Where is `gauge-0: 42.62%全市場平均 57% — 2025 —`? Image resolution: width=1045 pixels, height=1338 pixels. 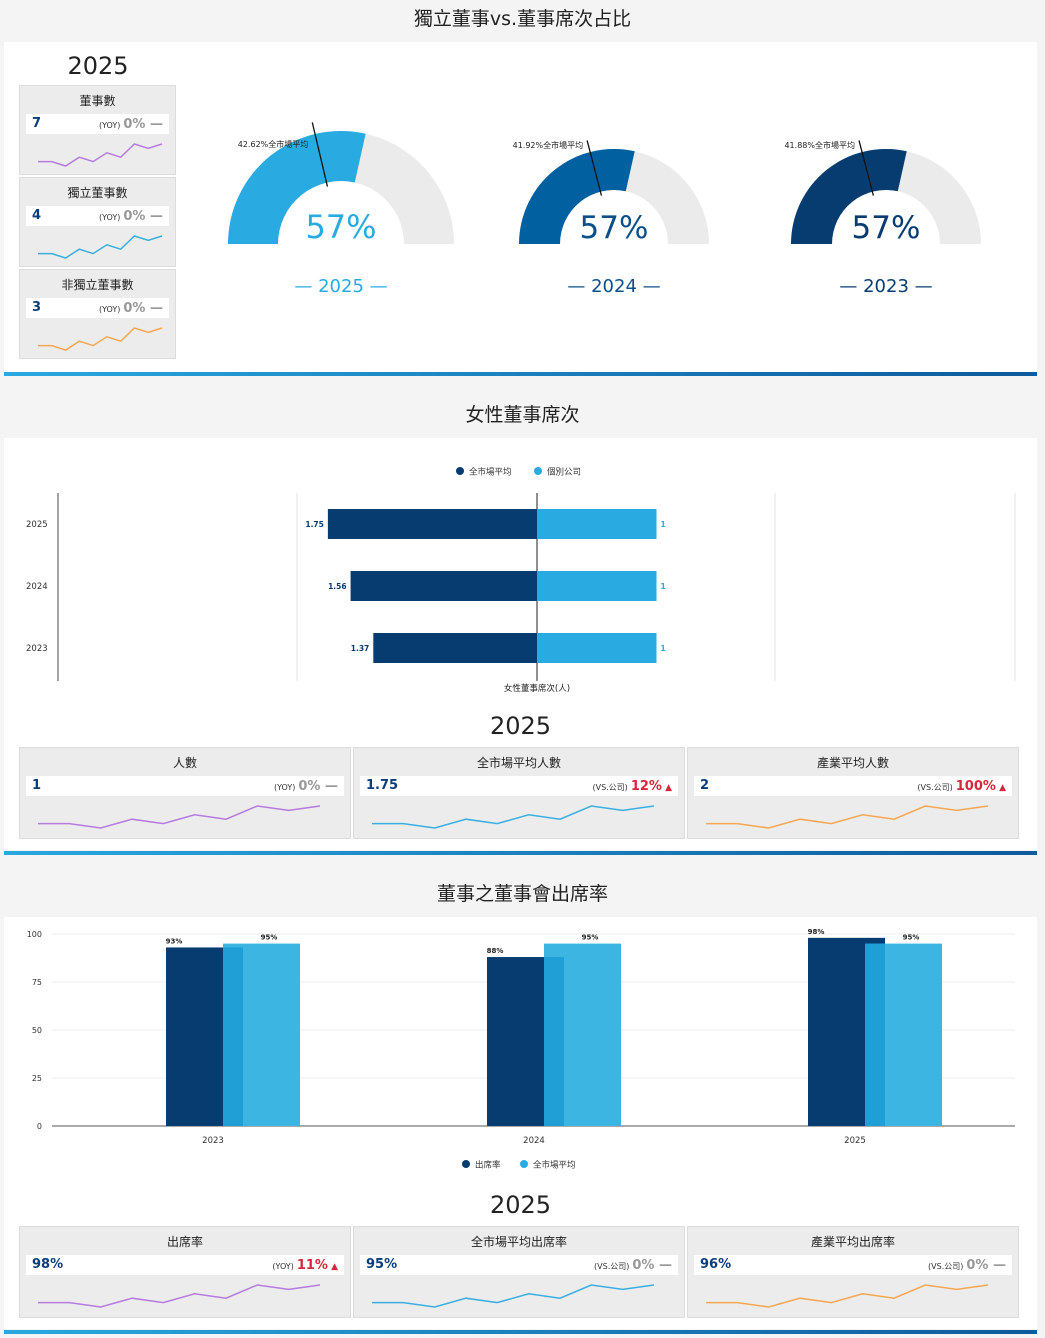
gauge-0: 42.62%全市場平均 57% — 2025 — is located at coordinates (341, 209).